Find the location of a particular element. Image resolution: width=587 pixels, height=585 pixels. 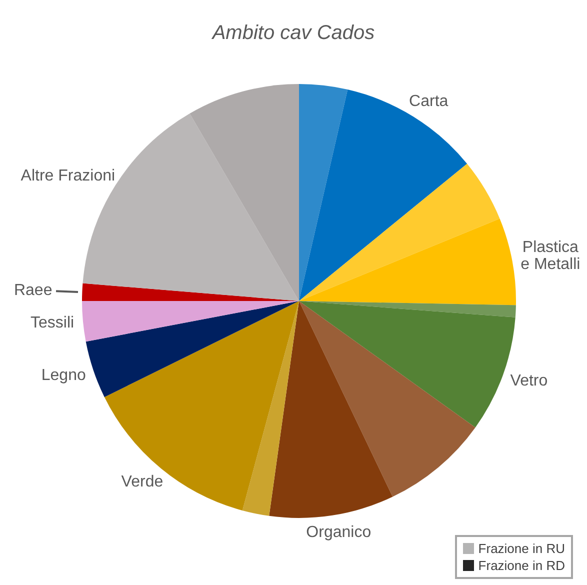

text: Frazione in RD is located at coordinates (521, 565).